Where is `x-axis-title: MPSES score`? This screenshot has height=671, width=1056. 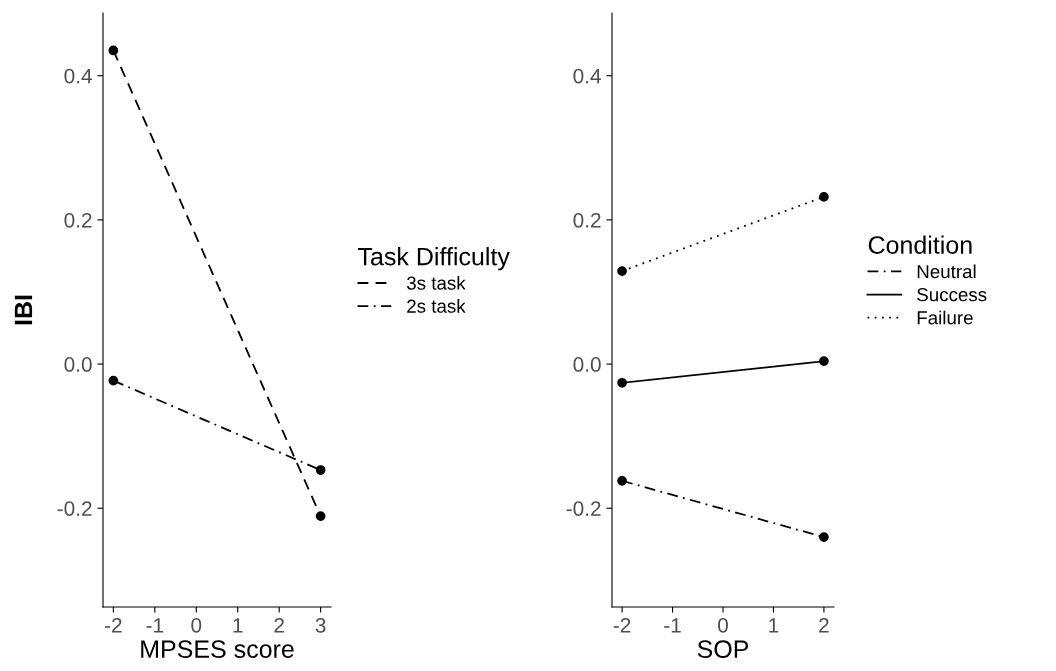
x-axis-title: MPSES score is located at coordinates (217, 649).